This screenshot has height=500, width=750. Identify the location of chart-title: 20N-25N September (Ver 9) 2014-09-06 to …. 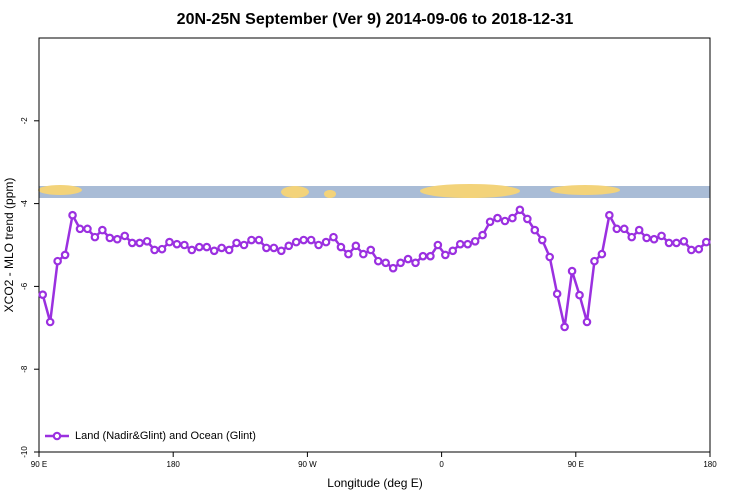
(375, 19).